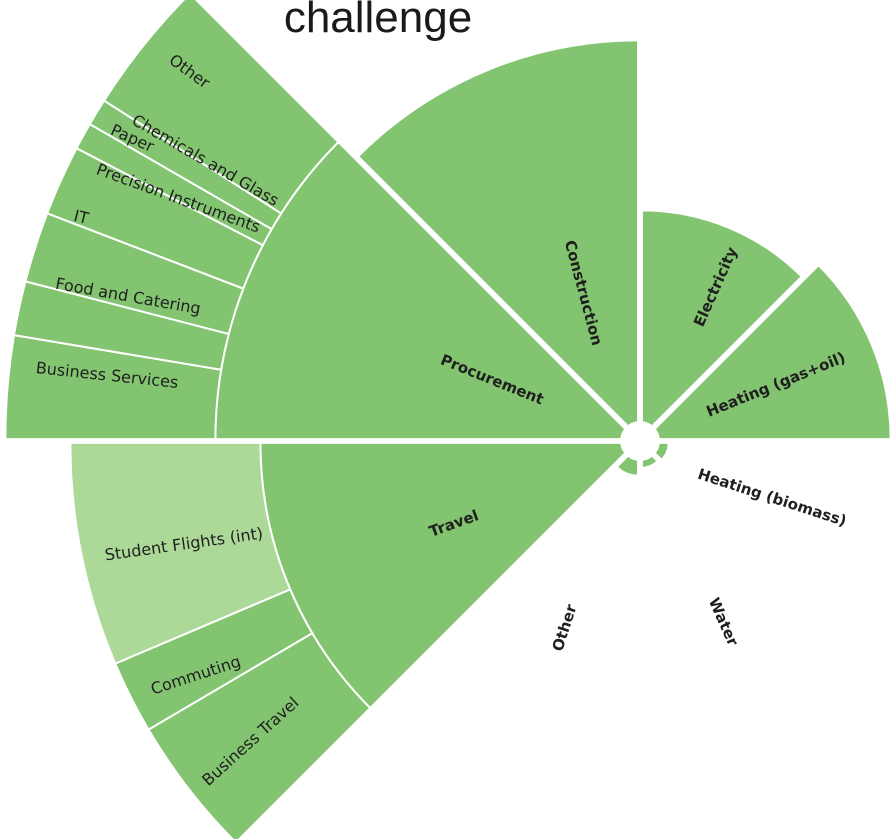  I want to click on wedge-procurement-food-and-catering, so click(121, 325).